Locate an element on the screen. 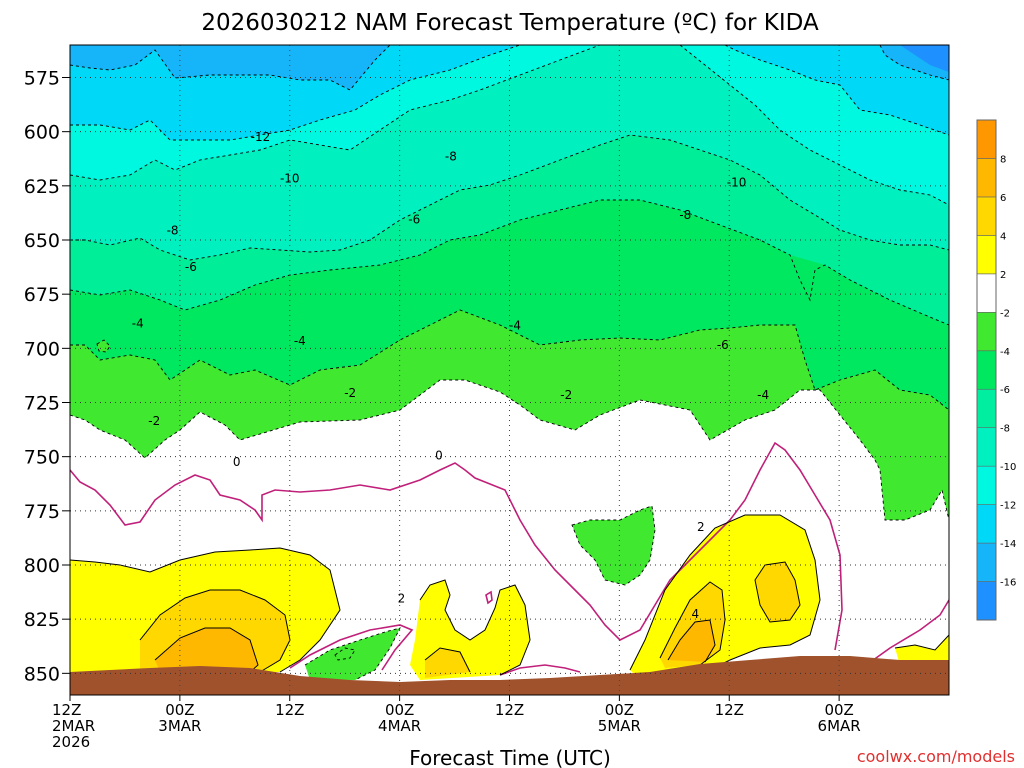 The height and width of the screenshot is (768, 1024). y-tick-label: 750 is located at coordinates (42, 458).